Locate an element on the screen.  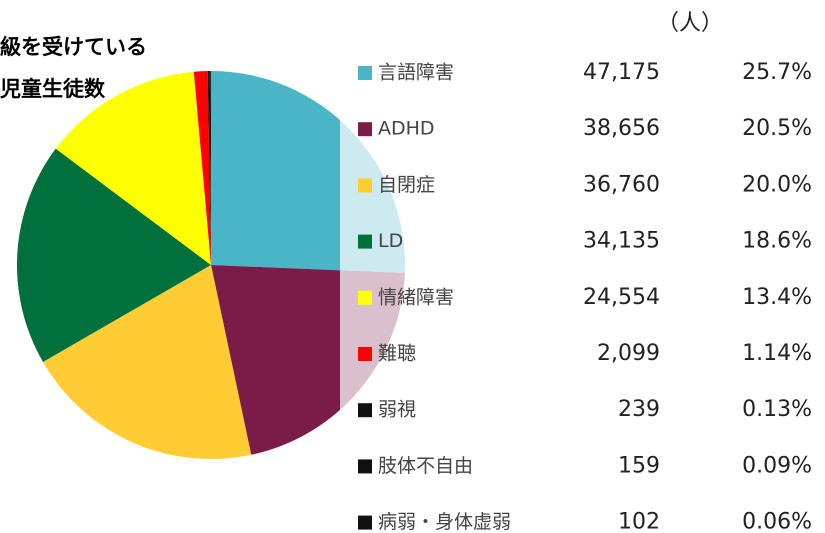
value-label: 102 is located at coordinates (639, 521).